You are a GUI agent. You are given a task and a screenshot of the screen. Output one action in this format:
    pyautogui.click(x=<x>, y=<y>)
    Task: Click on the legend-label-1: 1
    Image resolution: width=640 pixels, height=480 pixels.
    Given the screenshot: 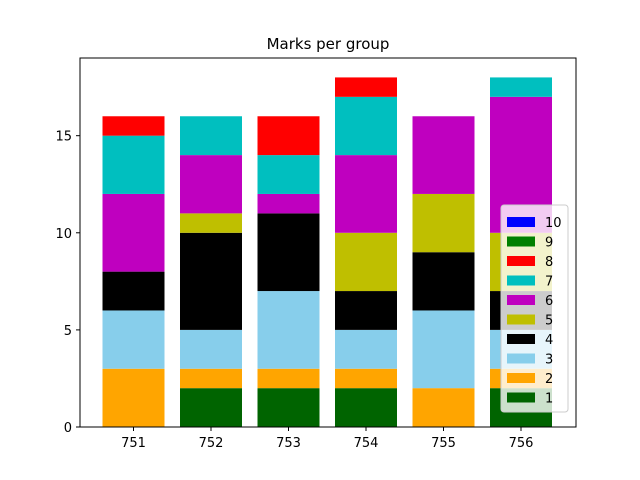 What is the action you would take?
    pyautogui.click(x=549, y=399)
    